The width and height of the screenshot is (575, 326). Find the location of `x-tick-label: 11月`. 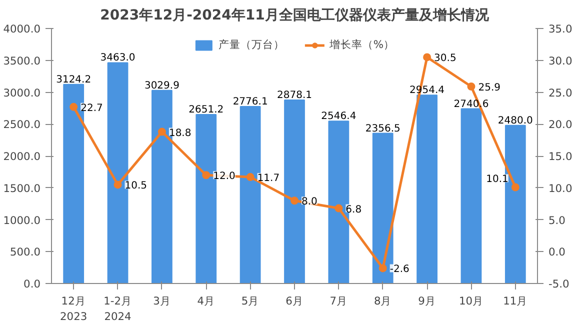

x-tick-label: 11月 is located at coordinates (515, 301).